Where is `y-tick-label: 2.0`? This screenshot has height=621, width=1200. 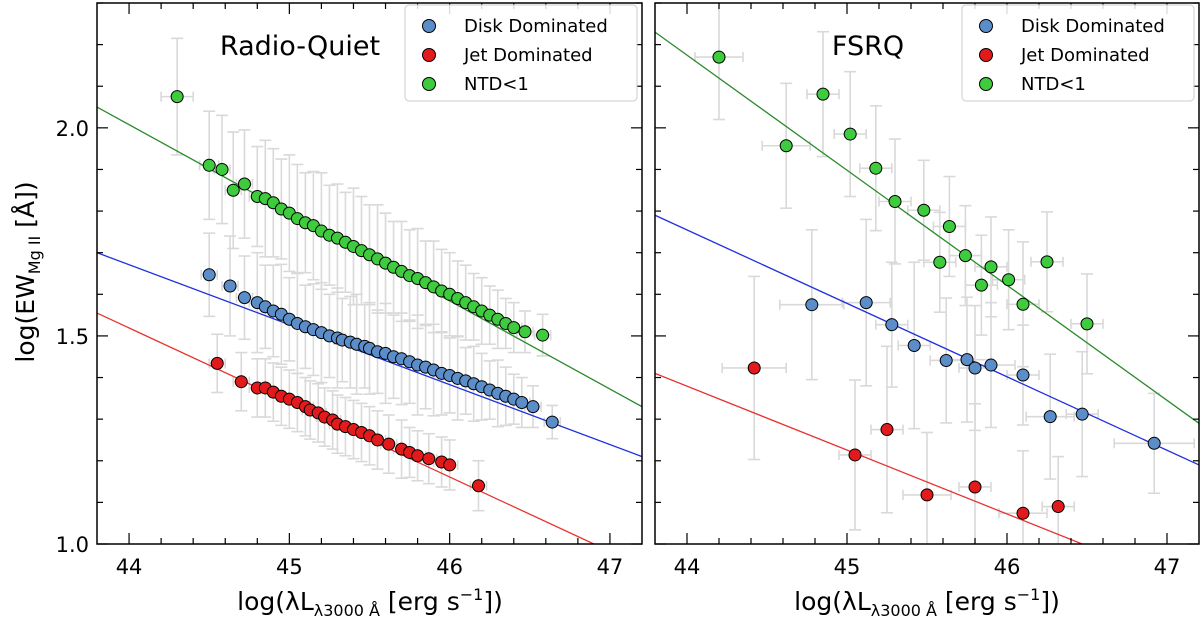
y-tick-label: 2.0 is located at coordinates (72, 129).